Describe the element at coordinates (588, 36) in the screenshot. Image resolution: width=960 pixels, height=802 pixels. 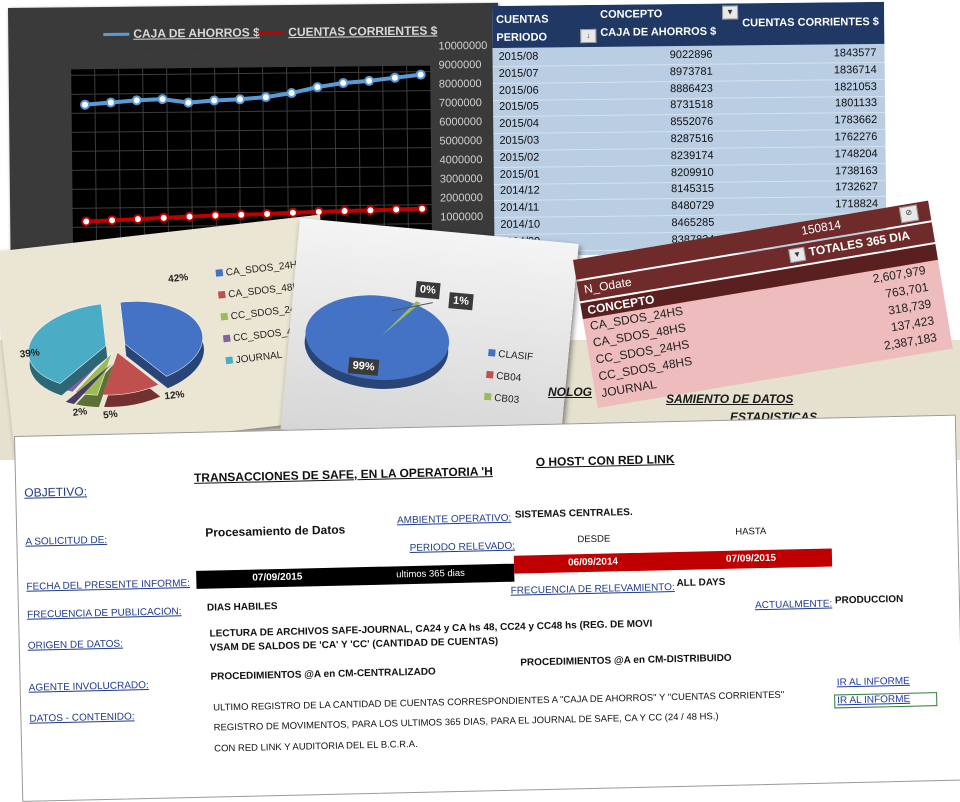
I see `periodo-sort-button: ↓` at that location.